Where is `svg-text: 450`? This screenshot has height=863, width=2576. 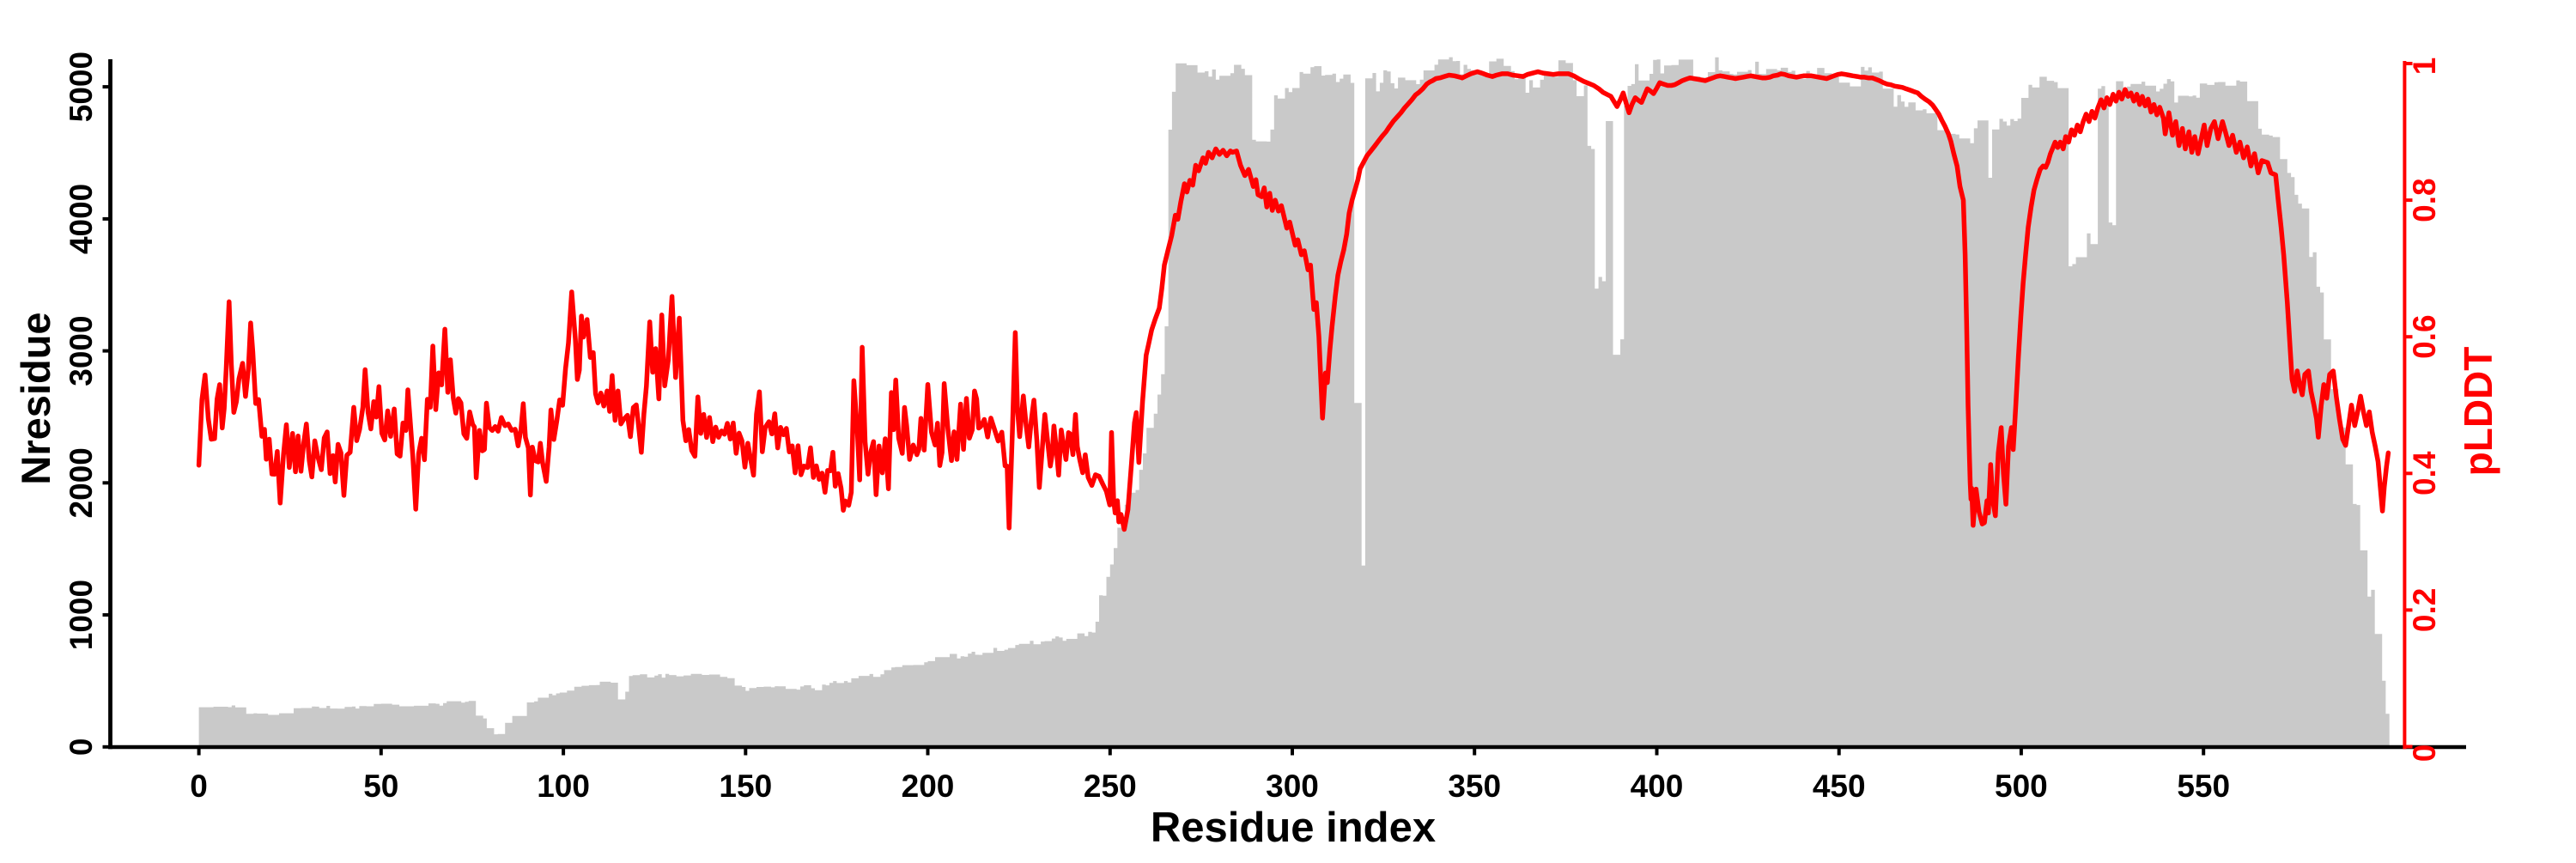
svg-text: 450 is located at coordinates (1839, 787).